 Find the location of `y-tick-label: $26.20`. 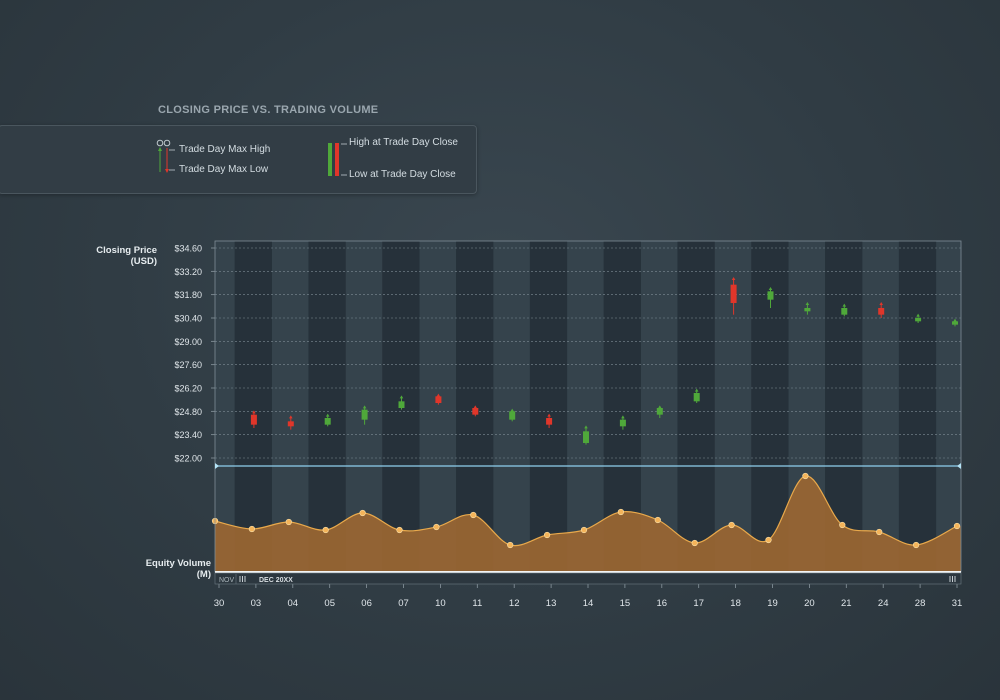

y-tick-label: $26.20 is located at coordinates (188, 389).